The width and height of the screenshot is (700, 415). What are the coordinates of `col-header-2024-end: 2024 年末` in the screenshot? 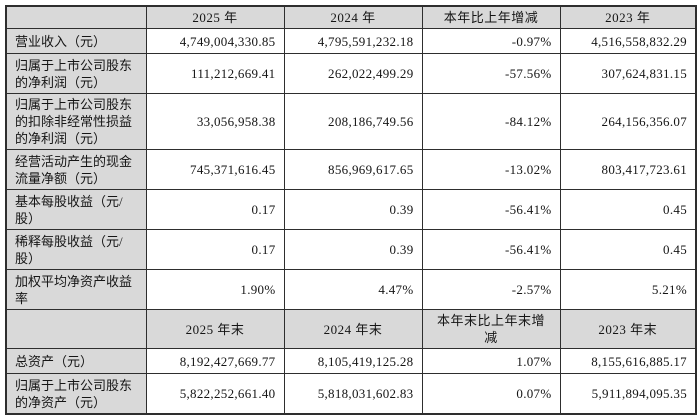 It's located at (353, 329).